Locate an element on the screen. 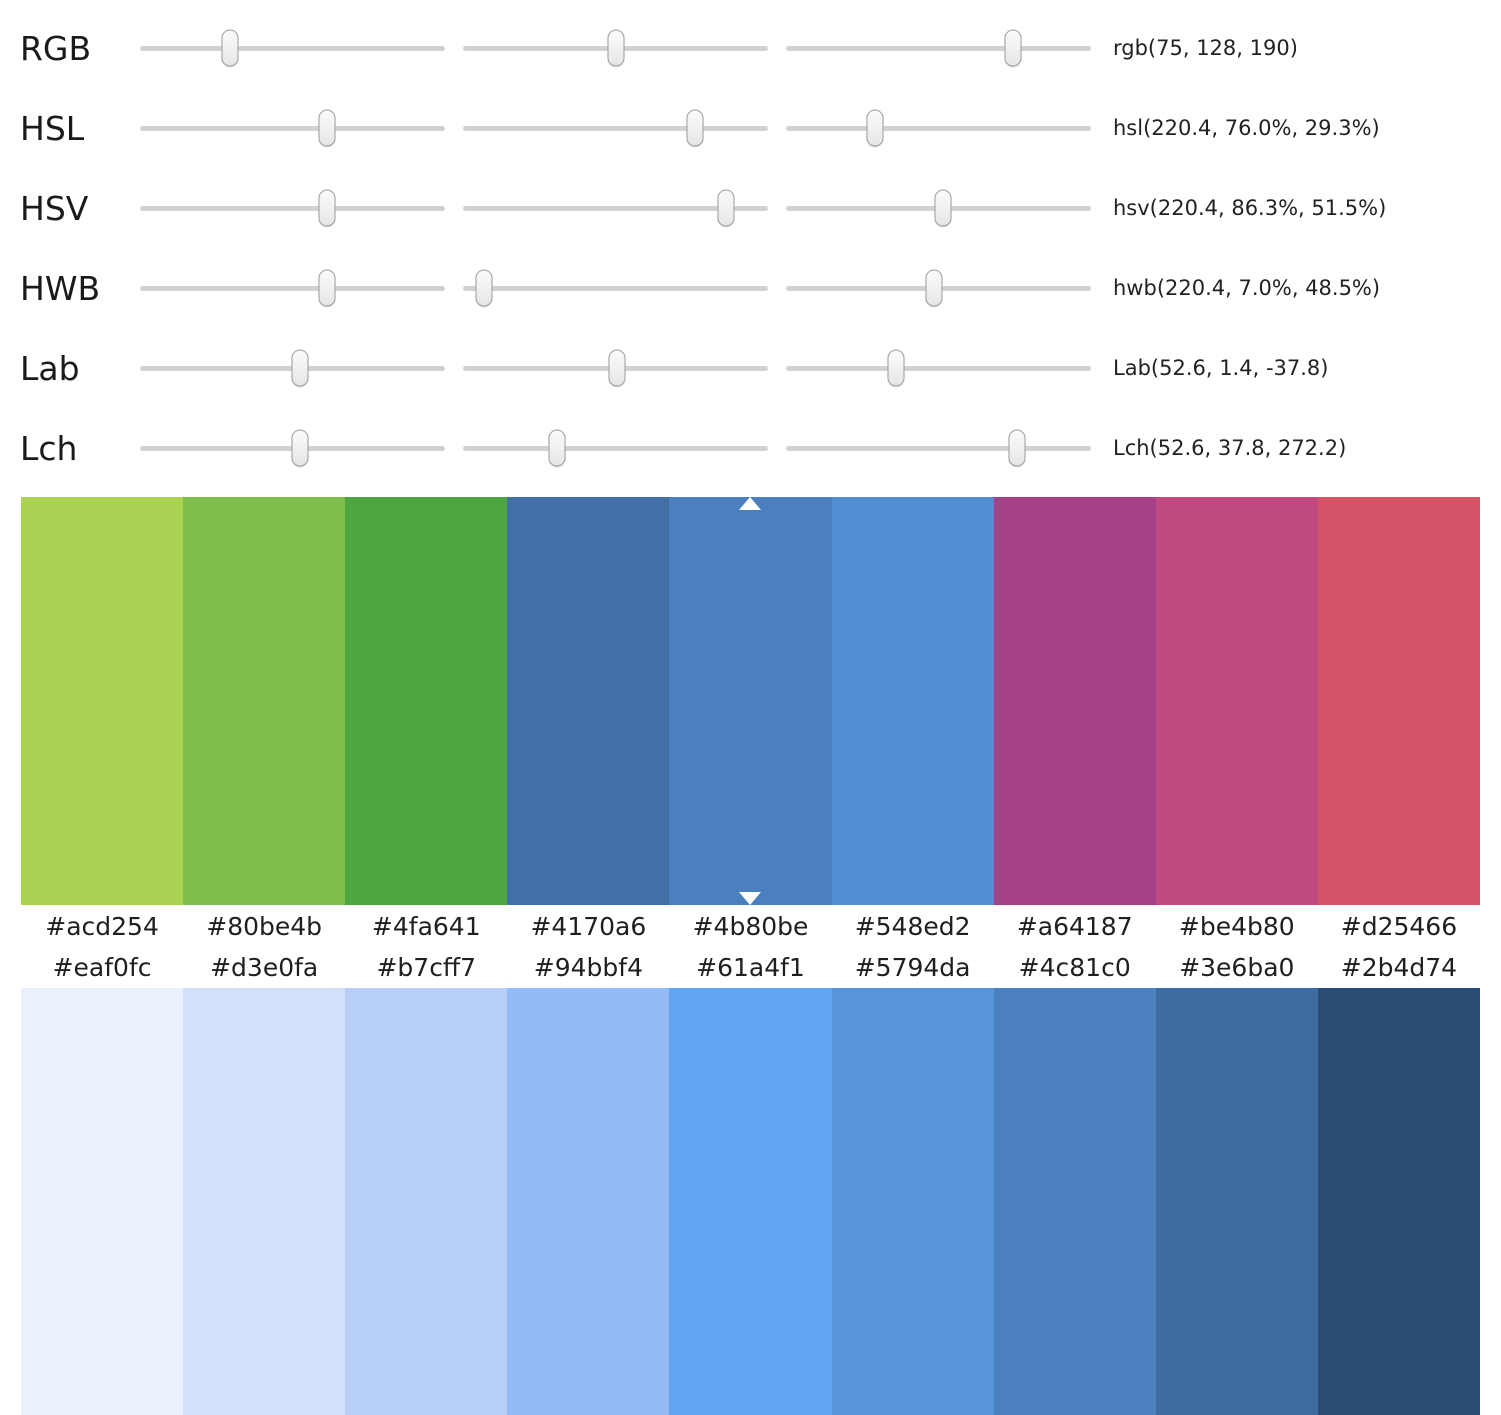  rgb-label: RGB is located at coordinates (56, 48).